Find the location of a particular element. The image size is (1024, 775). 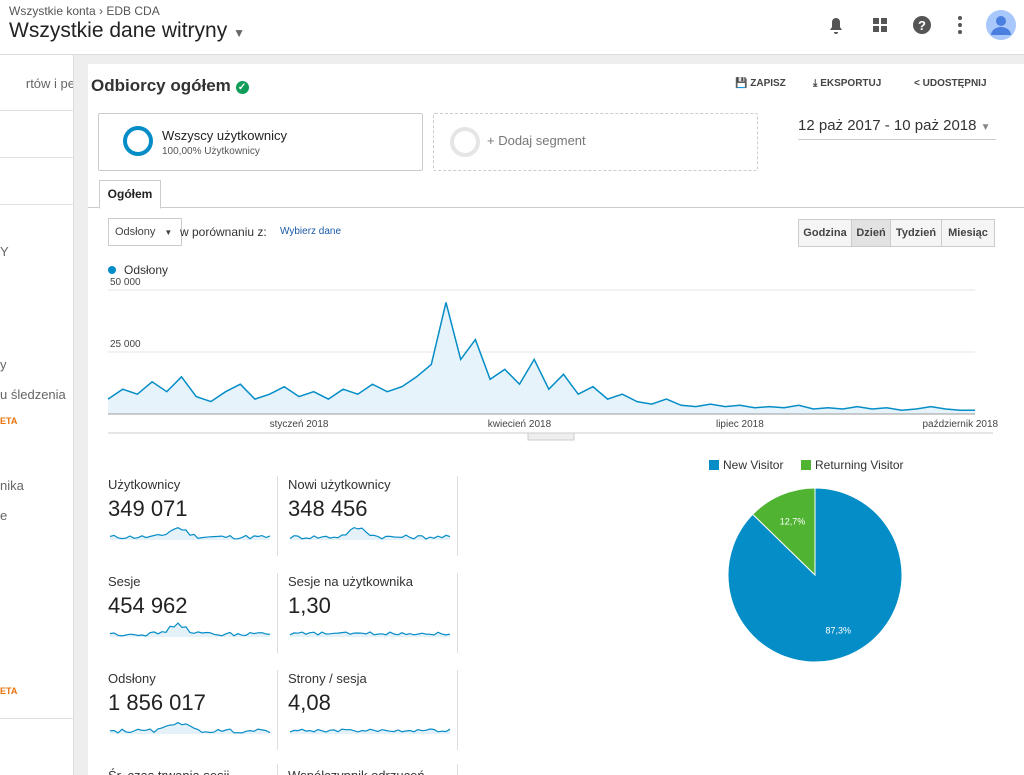

metric-label: Użytkownicy is located at coordinates (144, 484).